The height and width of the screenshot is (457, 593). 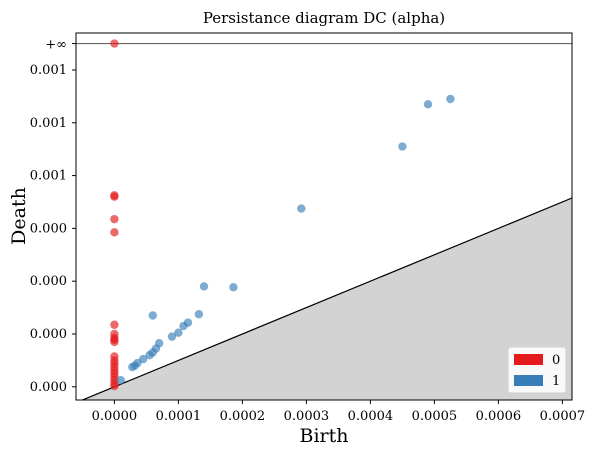 I want to click on x-axis-label: Birth, so click(x=324, y=436).